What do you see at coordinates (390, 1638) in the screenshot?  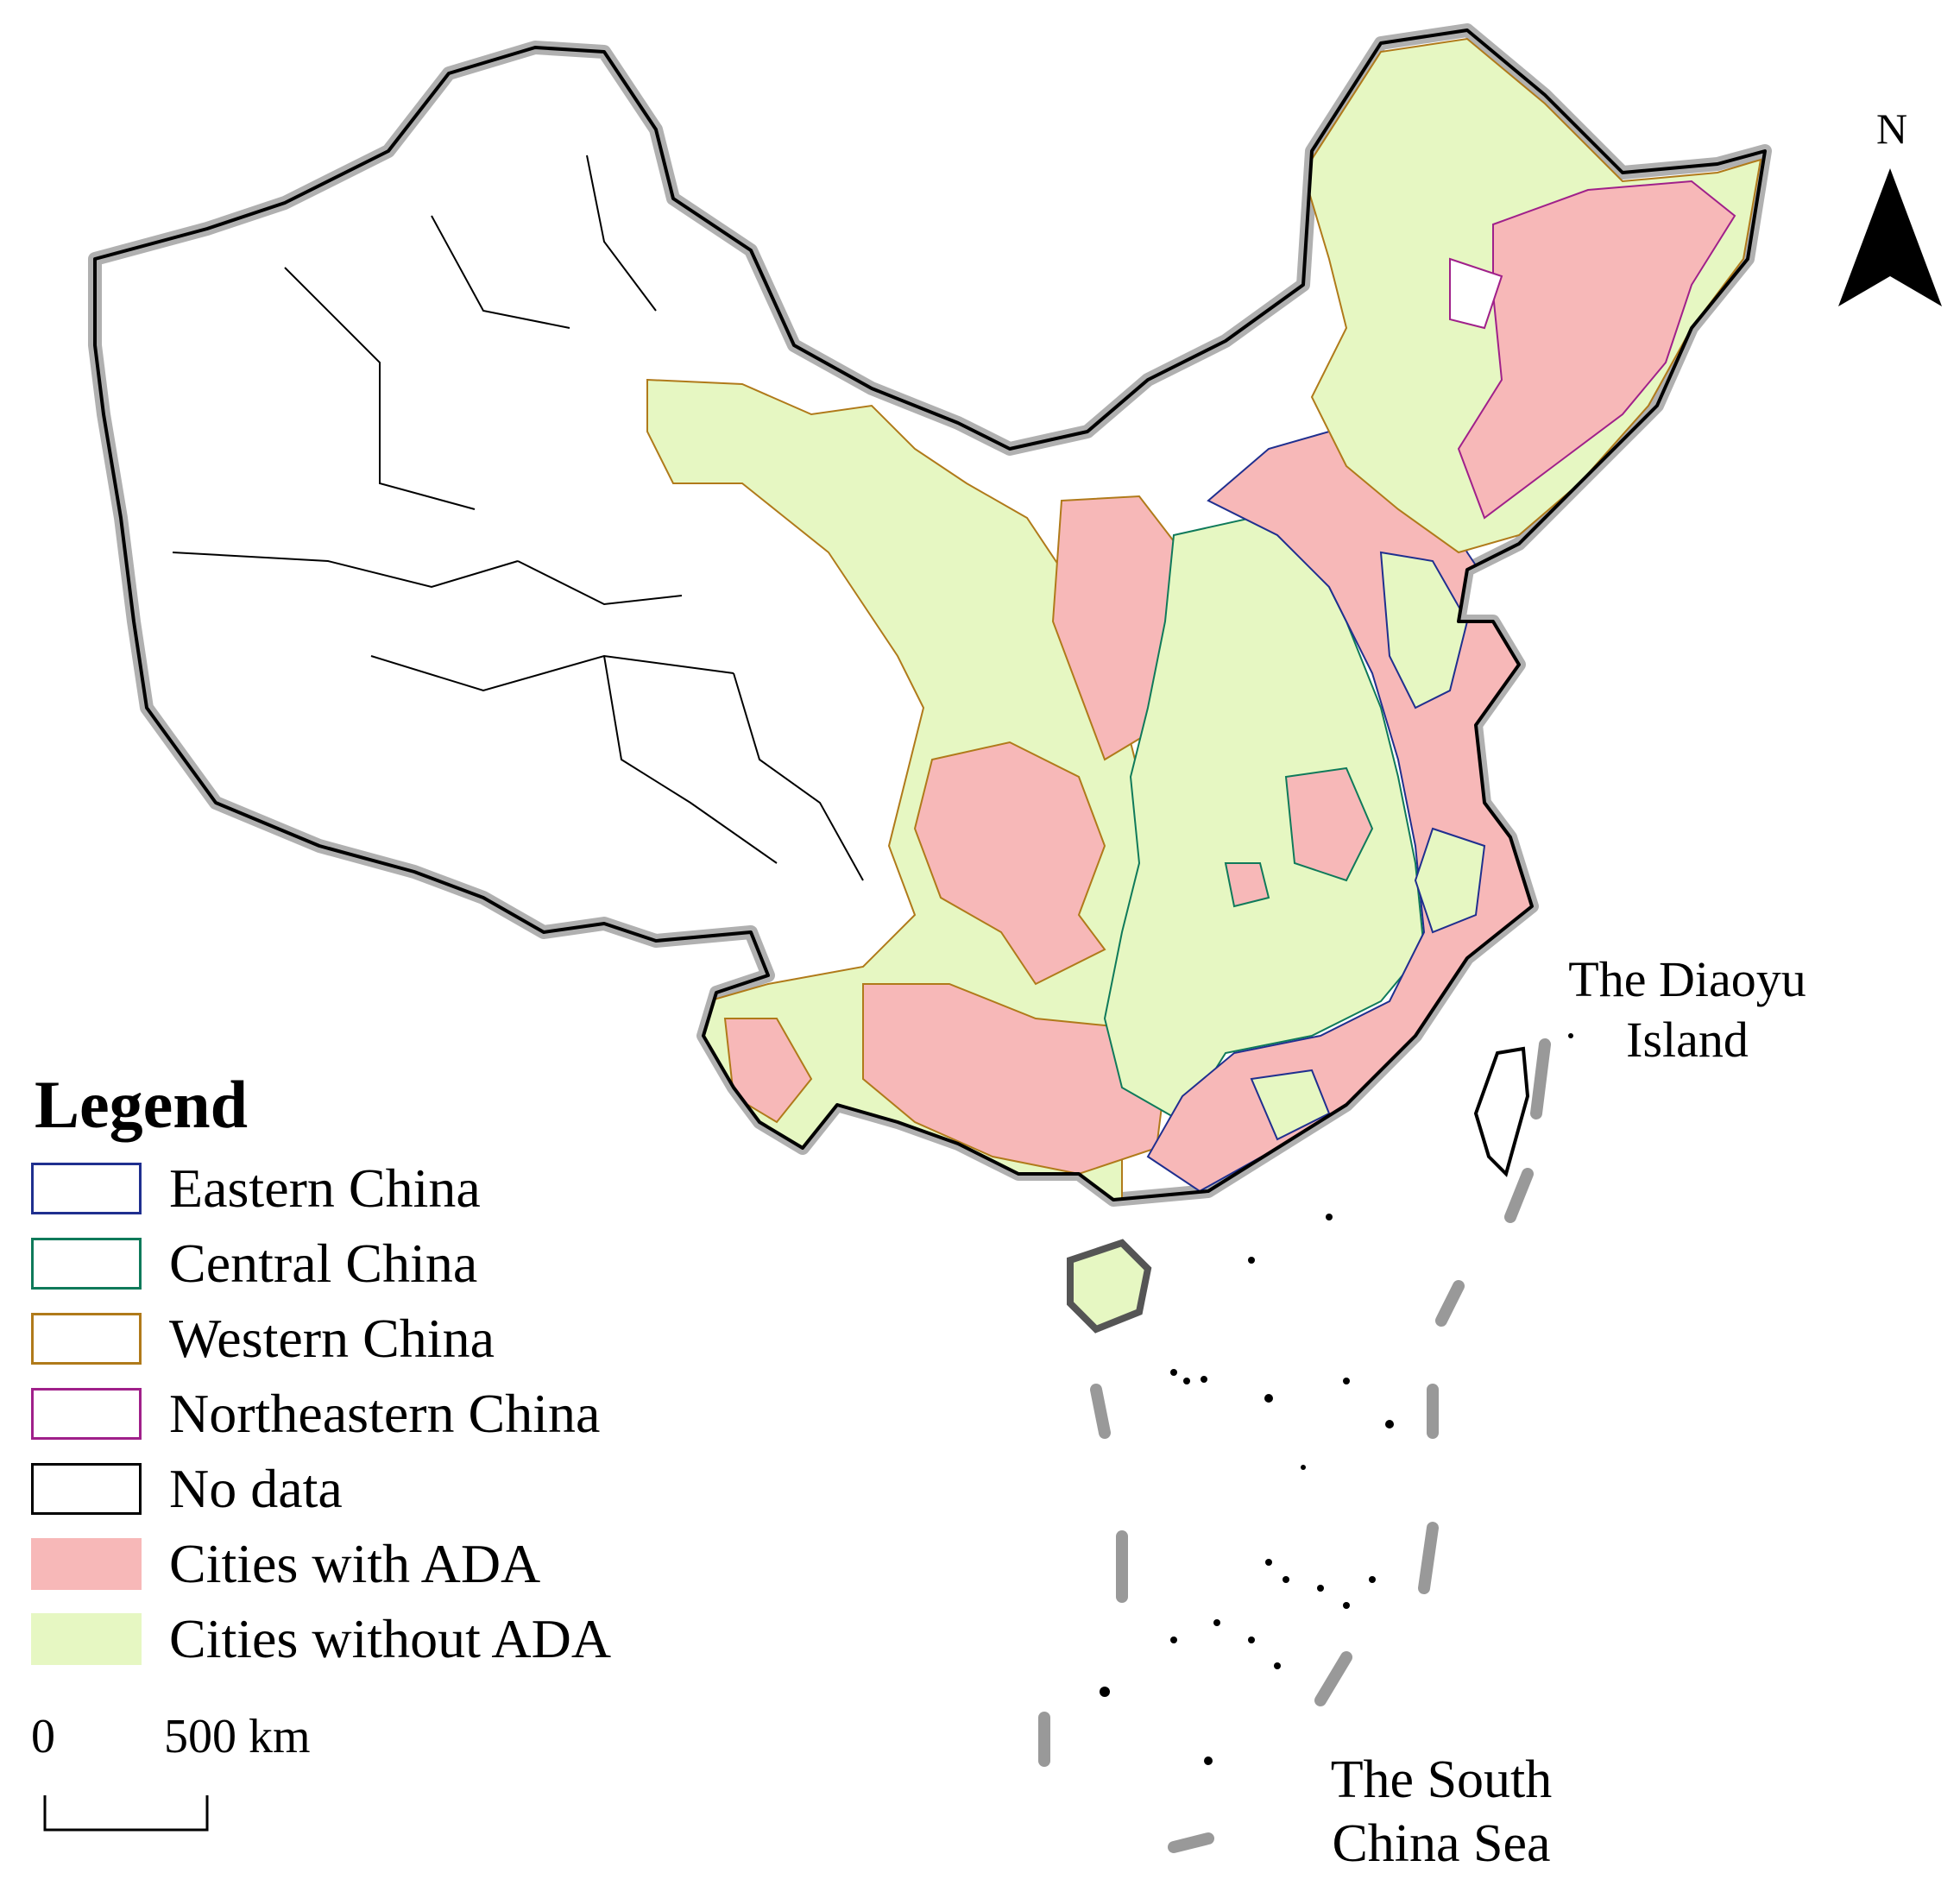 I see `legend-label: Cities without ADA` at bounding box center [390, 1638].